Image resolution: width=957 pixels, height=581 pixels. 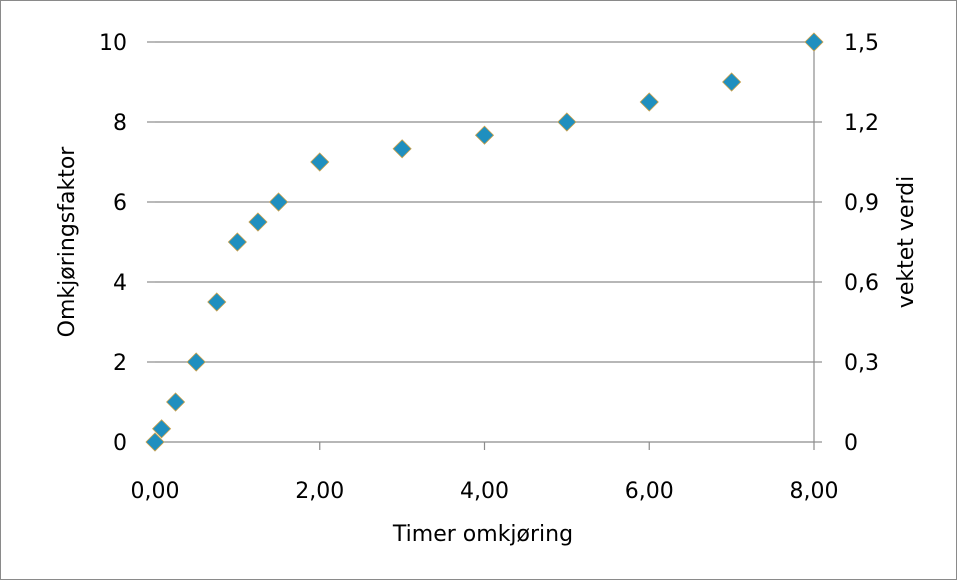 What do you see at coordinates (861, 283) in the screenshot?
I see `y2-tick-label: 0,6` at bounding box center [861, 283].